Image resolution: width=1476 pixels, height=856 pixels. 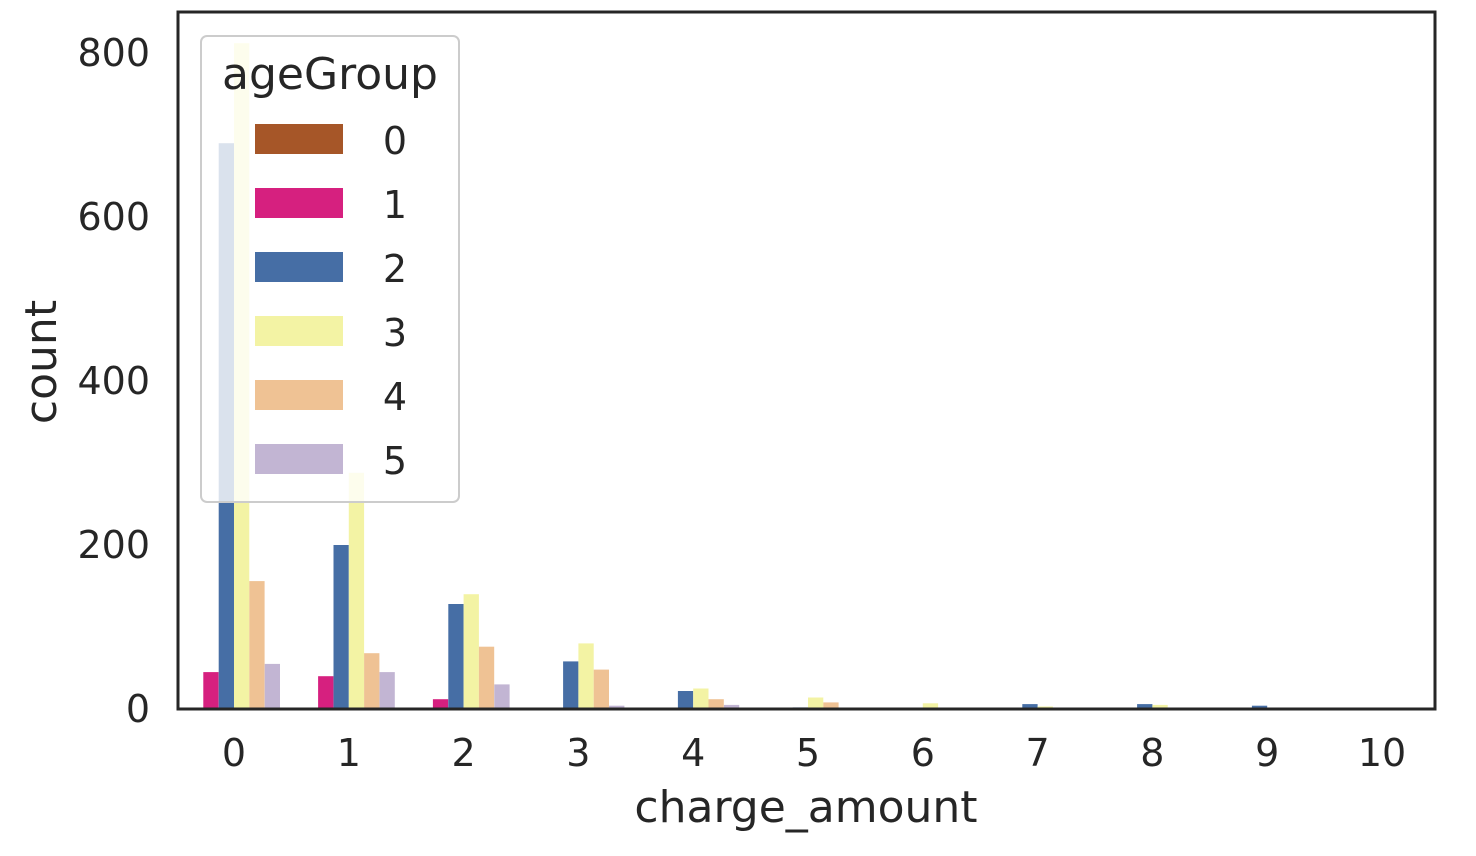 What do you see at coordinates (395, 269) in the screenshot?
I see `legend-label-2: 2` at bounding box center [395, 269].